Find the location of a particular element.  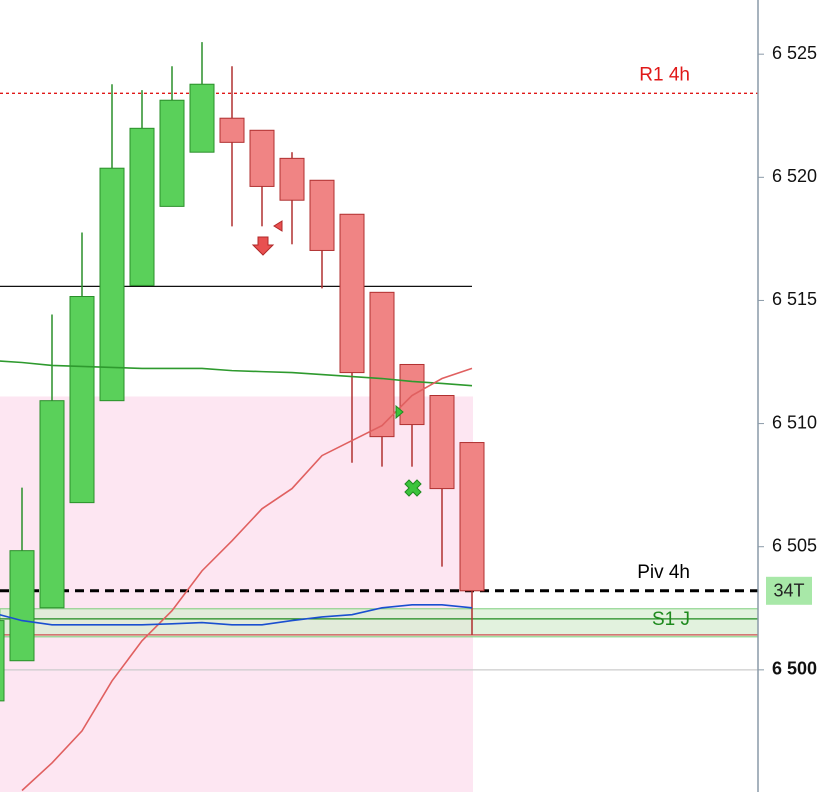

price-tag-label: 34T is located at coordinates (788, 591).